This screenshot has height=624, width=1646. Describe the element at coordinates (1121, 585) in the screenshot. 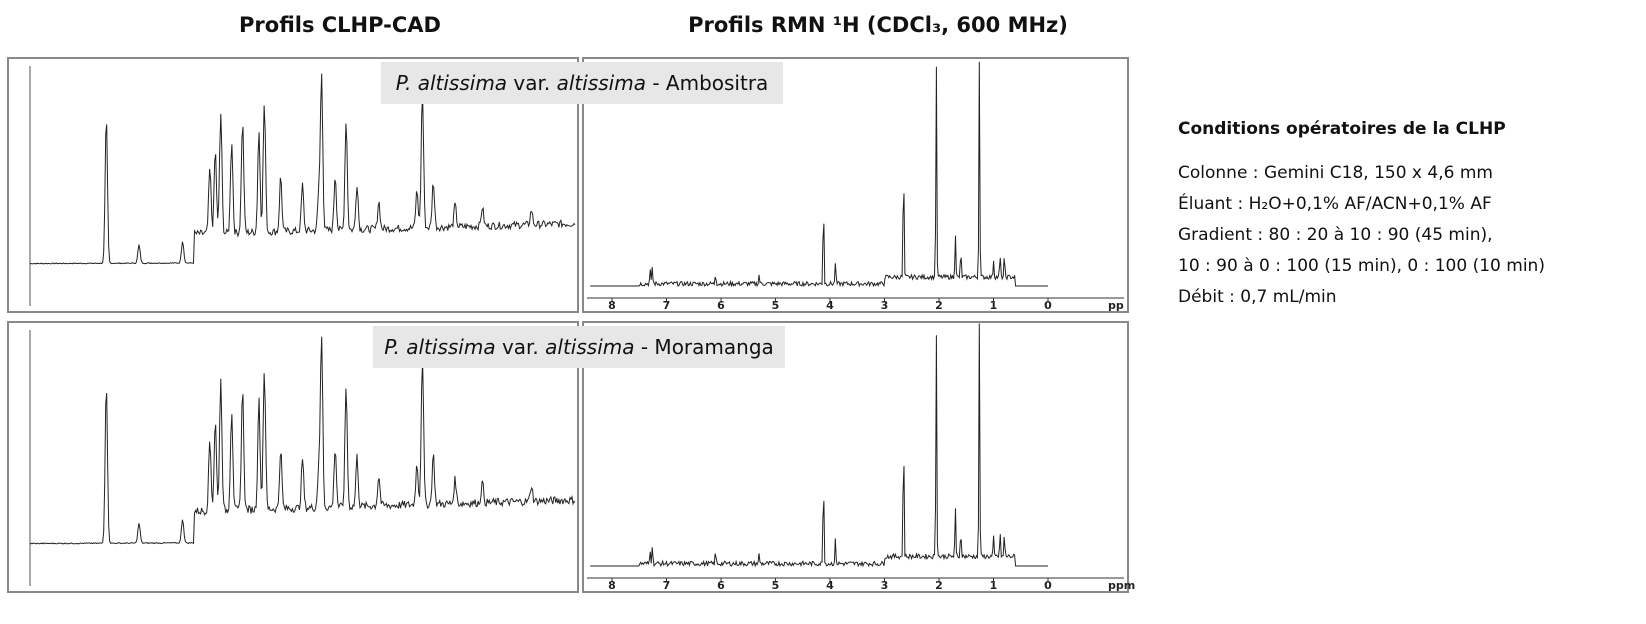

I see `axis-unit: ppm` at that location.